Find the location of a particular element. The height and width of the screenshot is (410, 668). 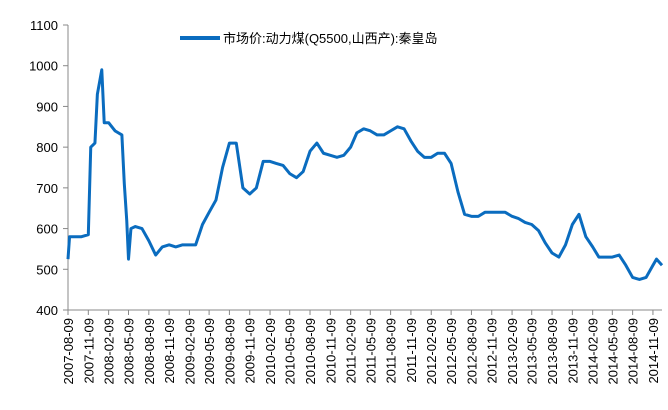

x-tick-label: 2013-02-09 is located at coordinates (512, 351).